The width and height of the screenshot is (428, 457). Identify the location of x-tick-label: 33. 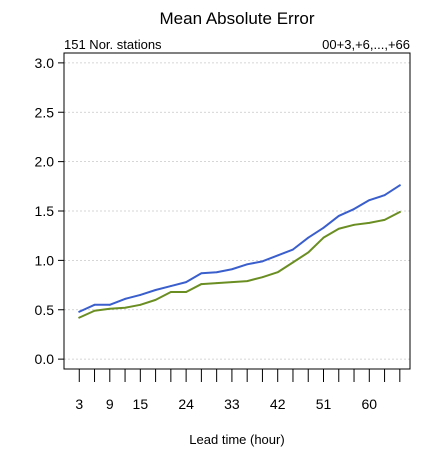
(232, 404).